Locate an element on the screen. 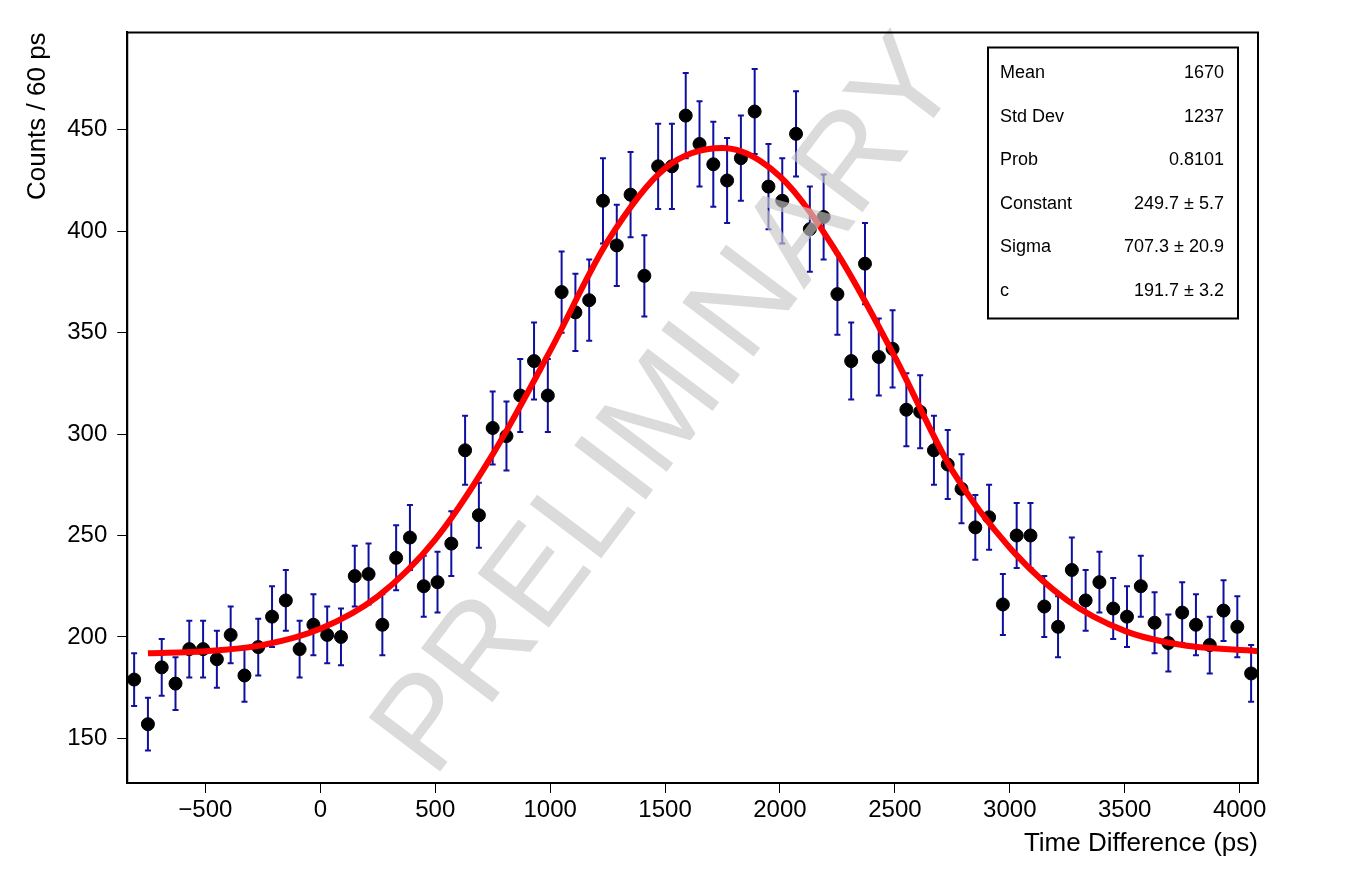 The image size is (1363, 882). y-tick-label: 150 is located at coordinates (87, 736).